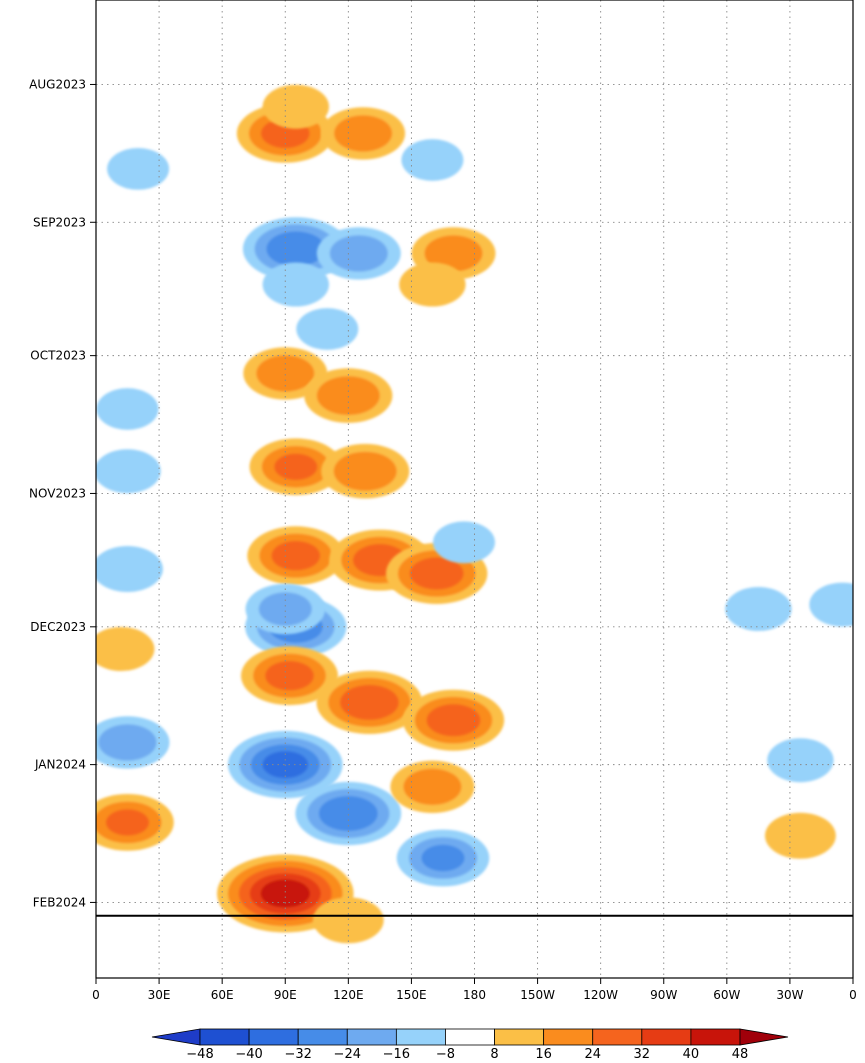 The width and height of the screenshot is (865, 1063). What do you see at coordinates (537, 995) in the screenshot?
I see `x-tick-label: 150W` at bounding box center [537, 995].